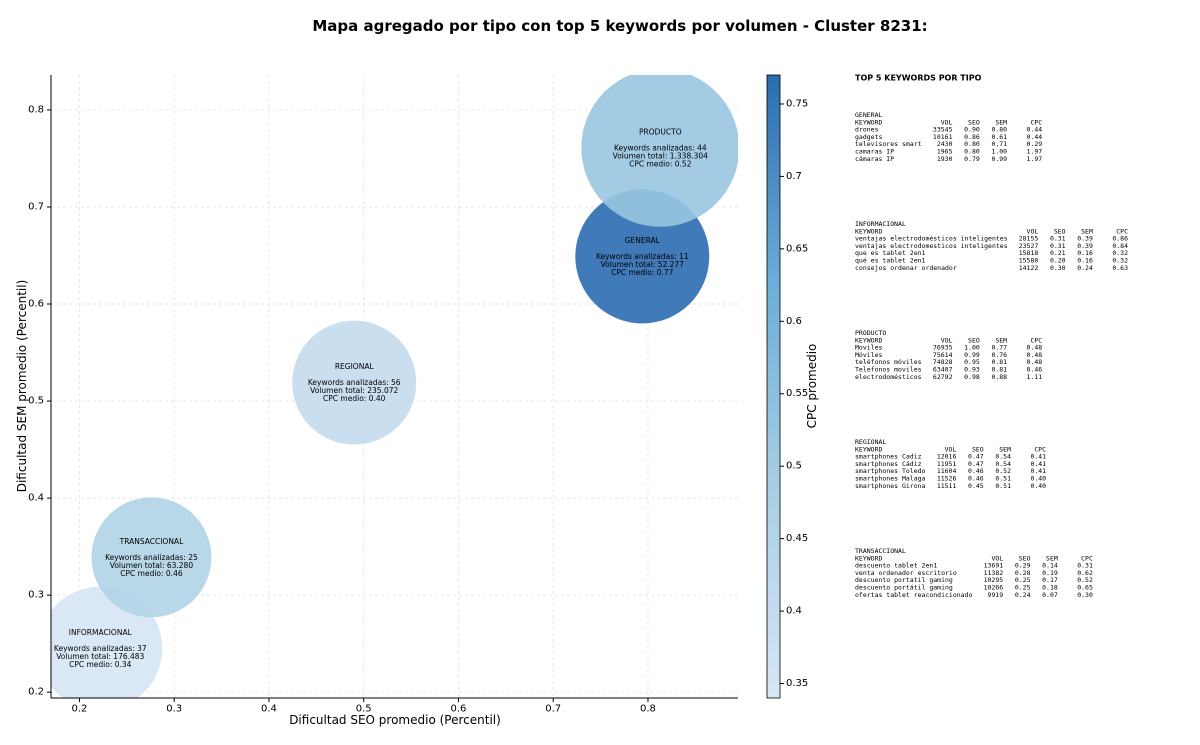 The image size is (1200, 745). I want to click on x-axis-label: Dificultad SEO promedio (Percentil), so click(395, 720).